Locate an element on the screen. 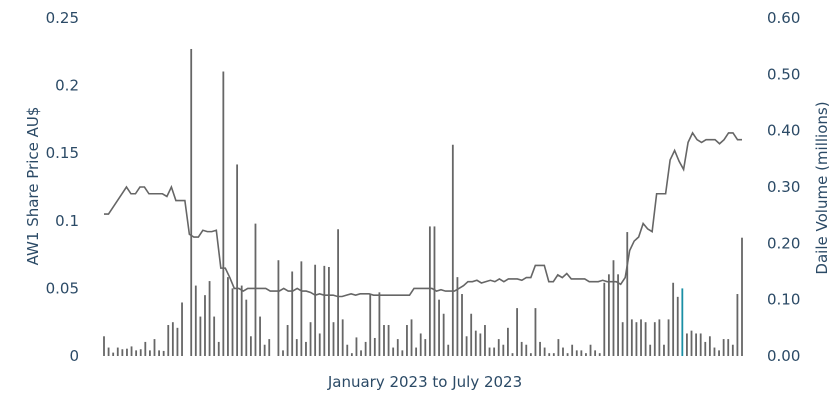 The height and width of the screenshot is (393, 836). x-axis-title: January 2023 to July 2023 is located at coordinates (424, 382).